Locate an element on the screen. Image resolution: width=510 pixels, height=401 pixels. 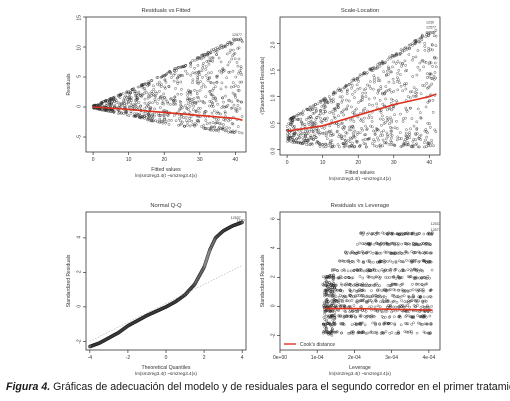
y-axis-label: Residuals is located at coordinates (69, 84).